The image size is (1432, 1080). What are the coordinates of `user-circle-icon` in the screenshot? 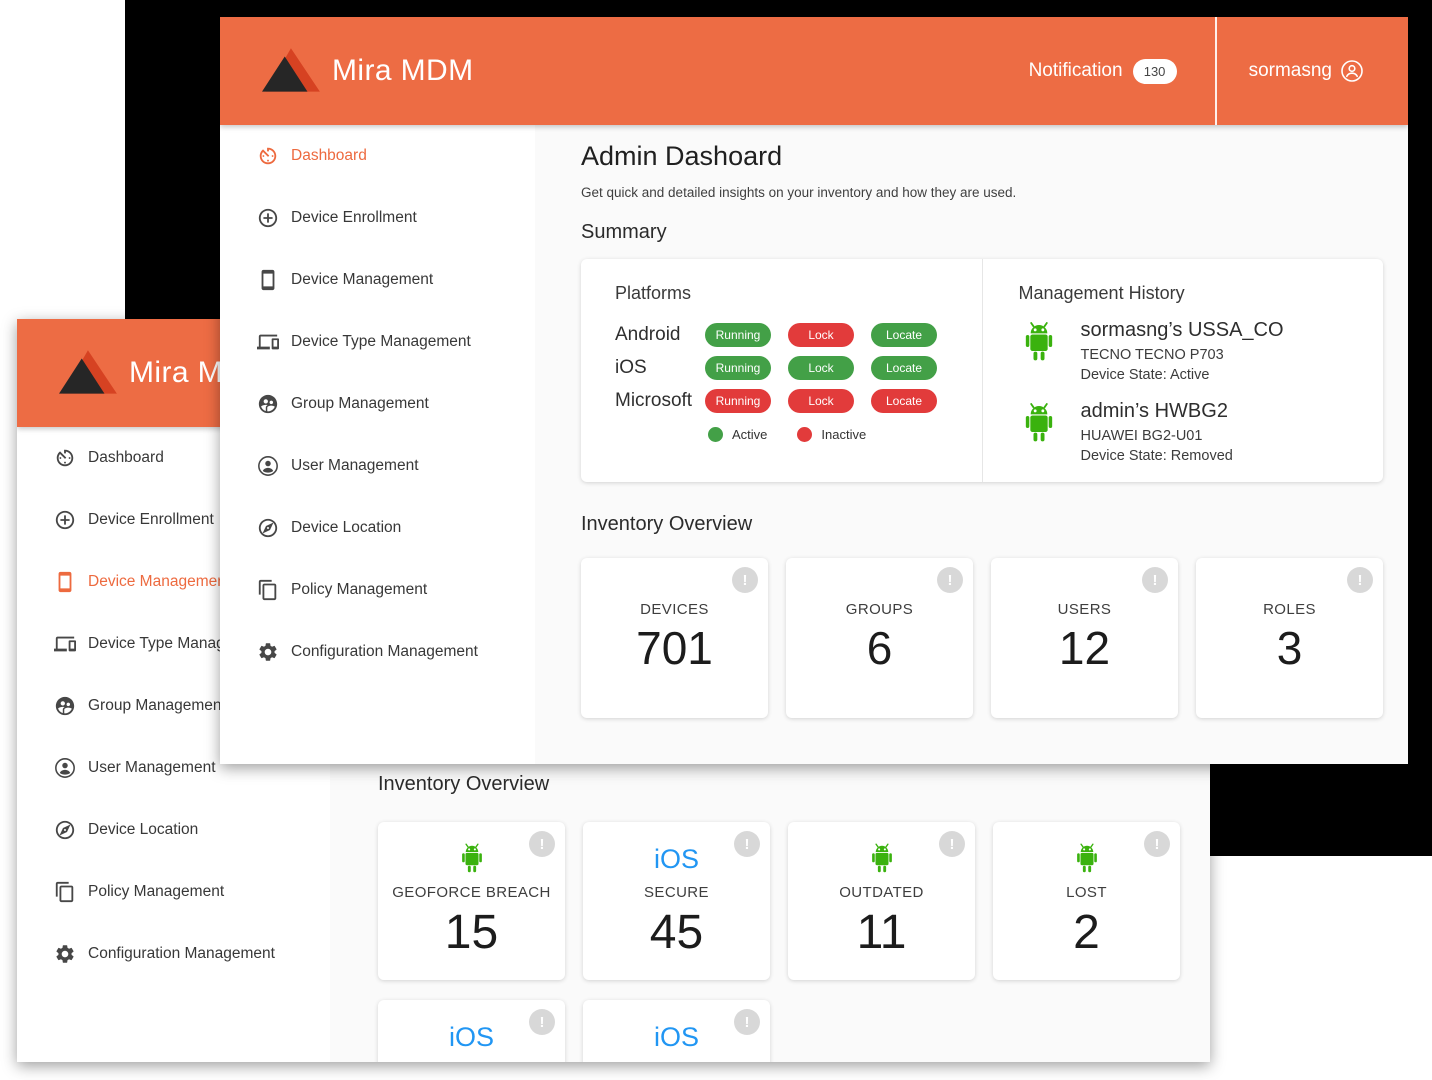 It's located at (65, 768).